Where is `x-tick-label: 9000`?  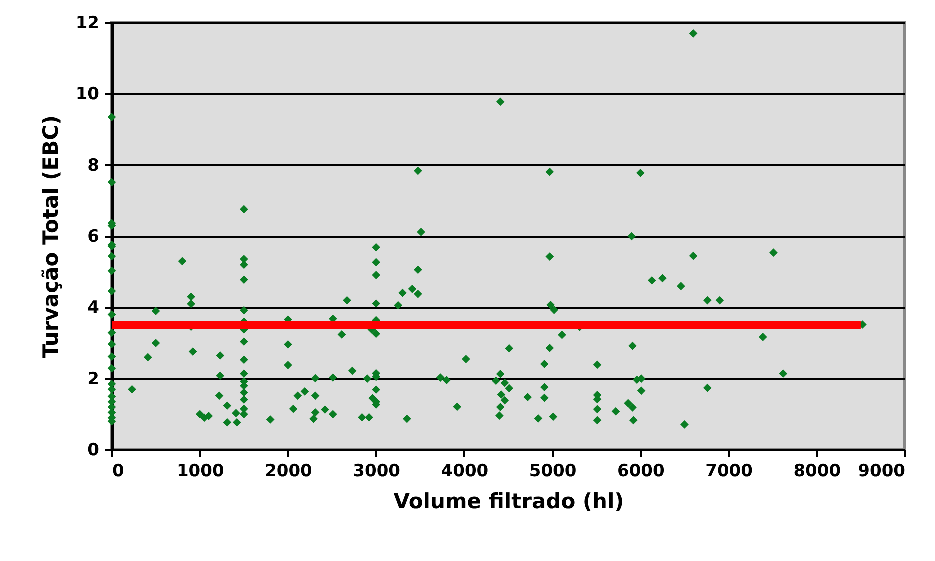
x-tick-label: 9000 is located at coordinates (882, 472).